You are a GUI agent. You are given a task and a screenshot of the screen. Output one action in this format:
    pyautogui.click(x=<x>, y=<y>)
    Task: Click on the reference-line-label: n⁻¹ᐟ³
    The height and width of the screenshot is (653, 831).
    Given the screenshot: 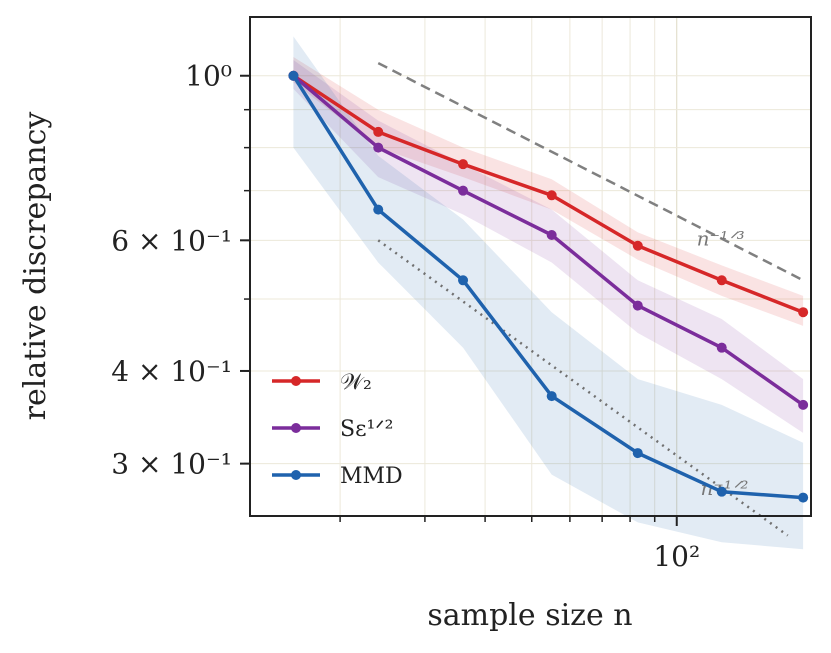 What is the action you would take?
    pyautogui.click(x=721, y=239)
    